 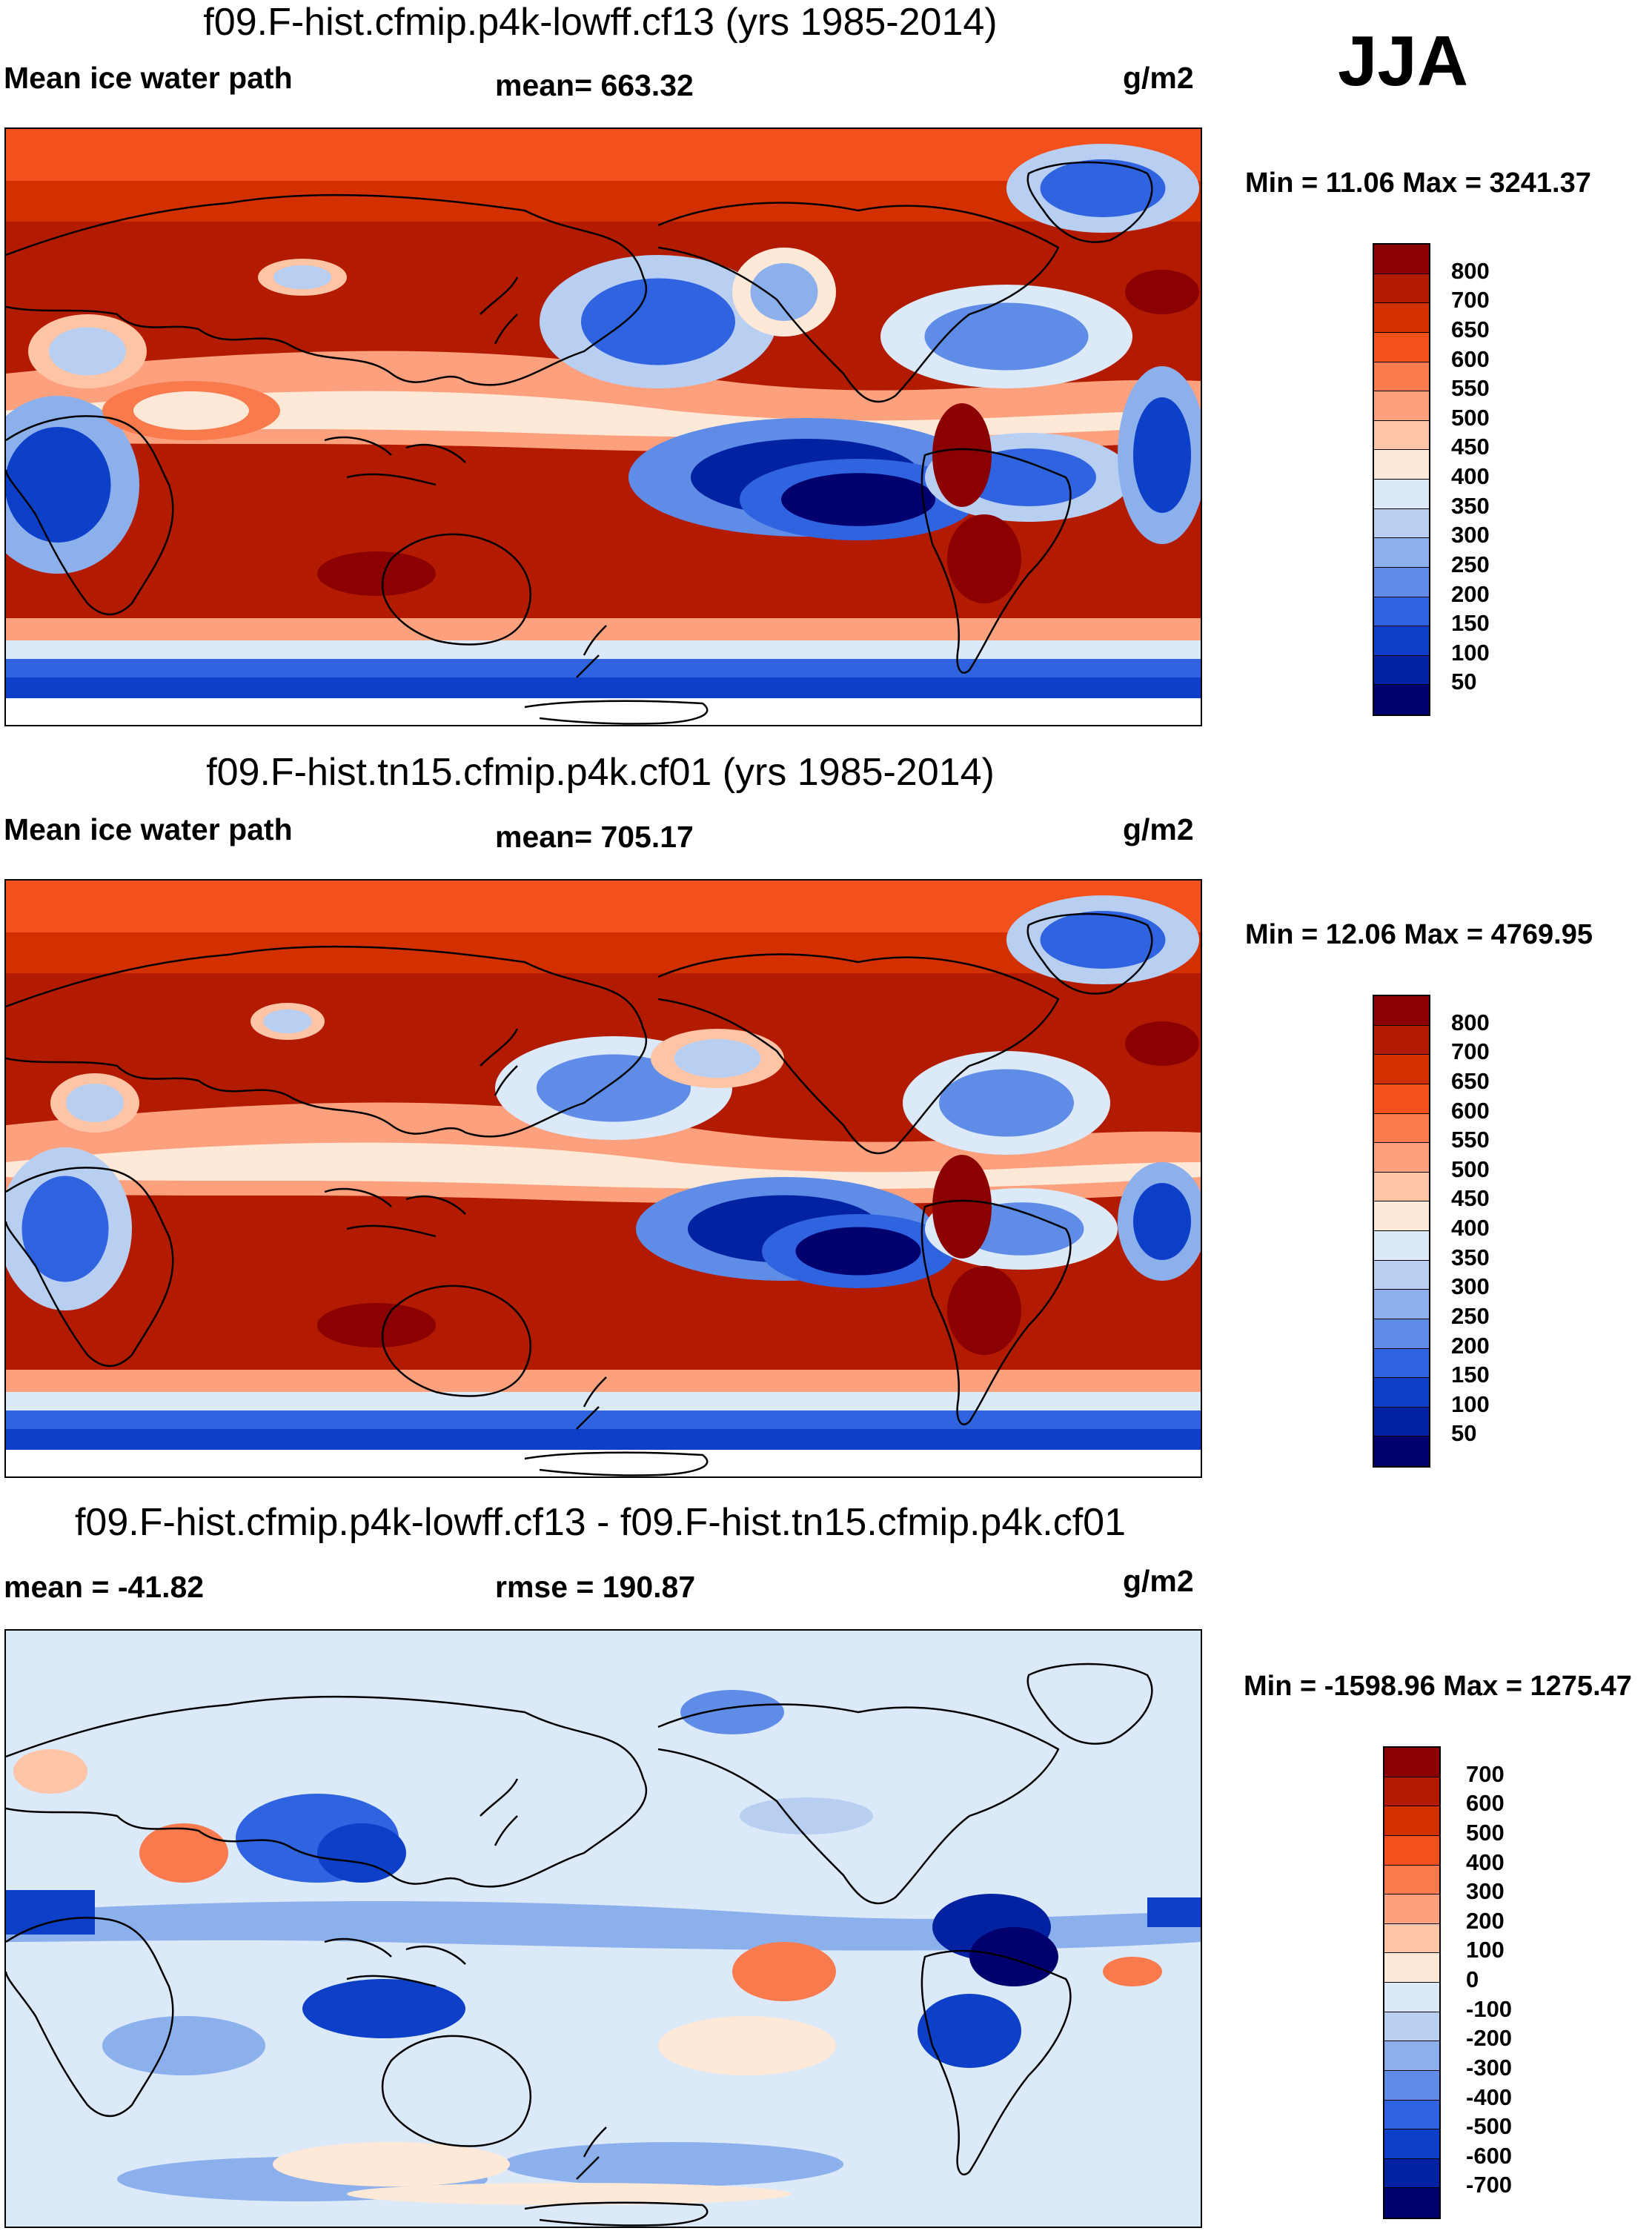 What do you see at coordinates (1470, 1286) in the screenshot?
I see `colorbar-tick-label: 300` at bounding box center [1470, 1286].